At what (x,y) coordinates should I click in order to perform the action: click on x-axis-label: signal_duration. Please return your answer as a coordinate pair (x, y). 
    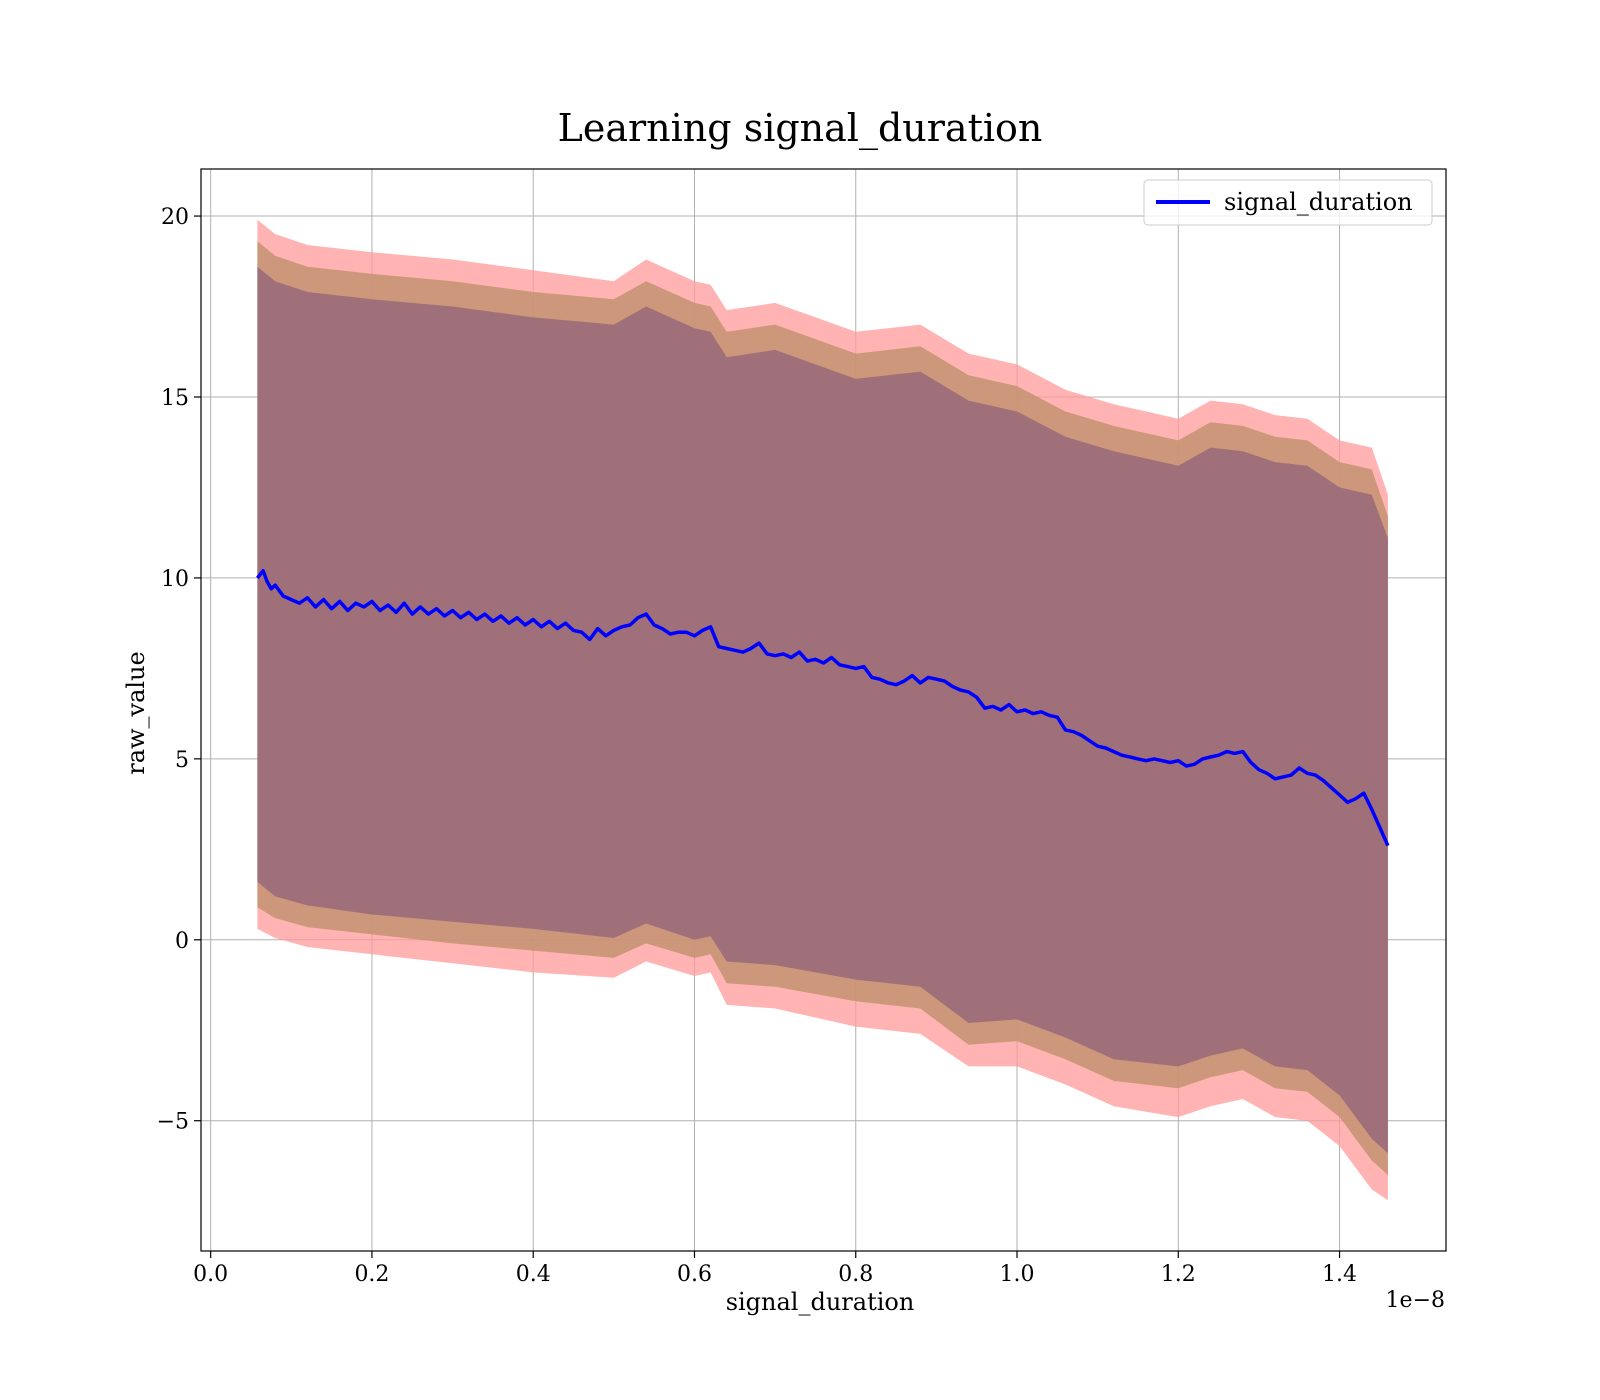
    Looking at the image, I should click on (820, 1302).